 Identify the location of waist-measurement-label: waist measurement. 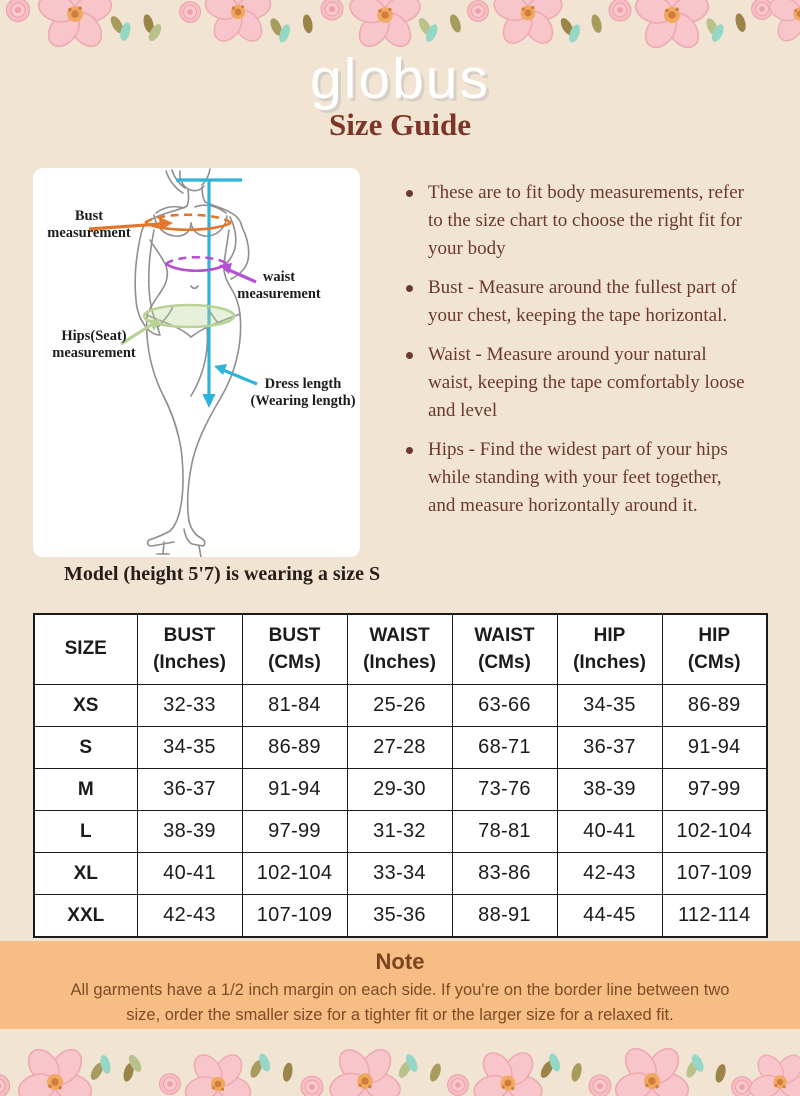
(279, 286).